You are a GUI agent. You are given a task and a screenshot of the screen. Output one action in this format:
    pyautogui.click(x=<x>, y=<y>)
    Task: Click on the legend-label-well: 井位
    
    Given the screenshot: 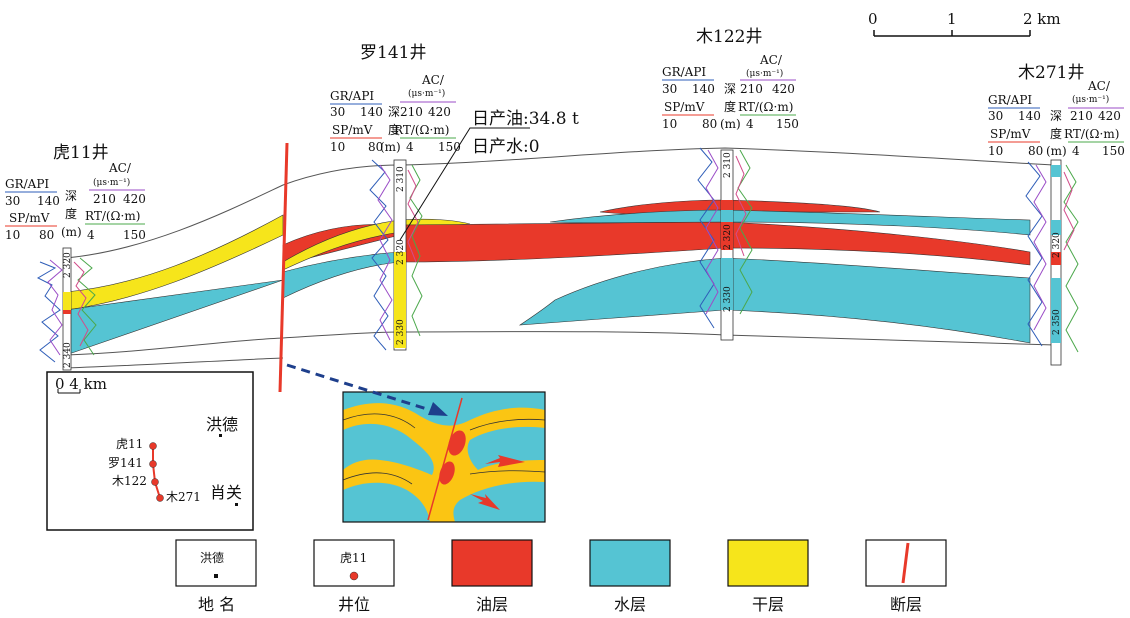 What is the action you would take?
    pyautogui.click(x=354, y=604)
    